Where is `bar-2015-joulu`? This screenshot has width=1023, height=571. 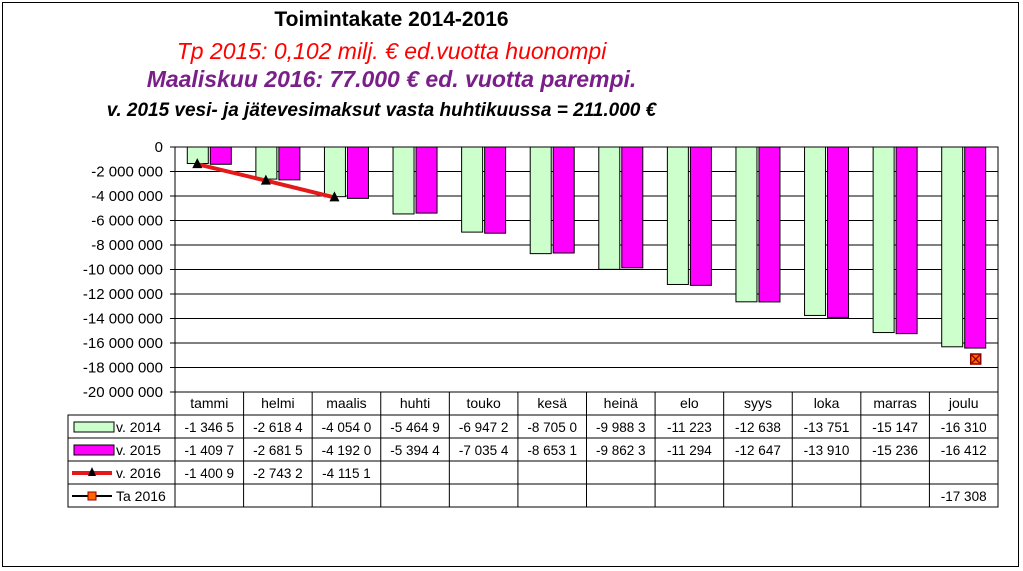
bar-2015-joulu is located at coordinates (975, 247).